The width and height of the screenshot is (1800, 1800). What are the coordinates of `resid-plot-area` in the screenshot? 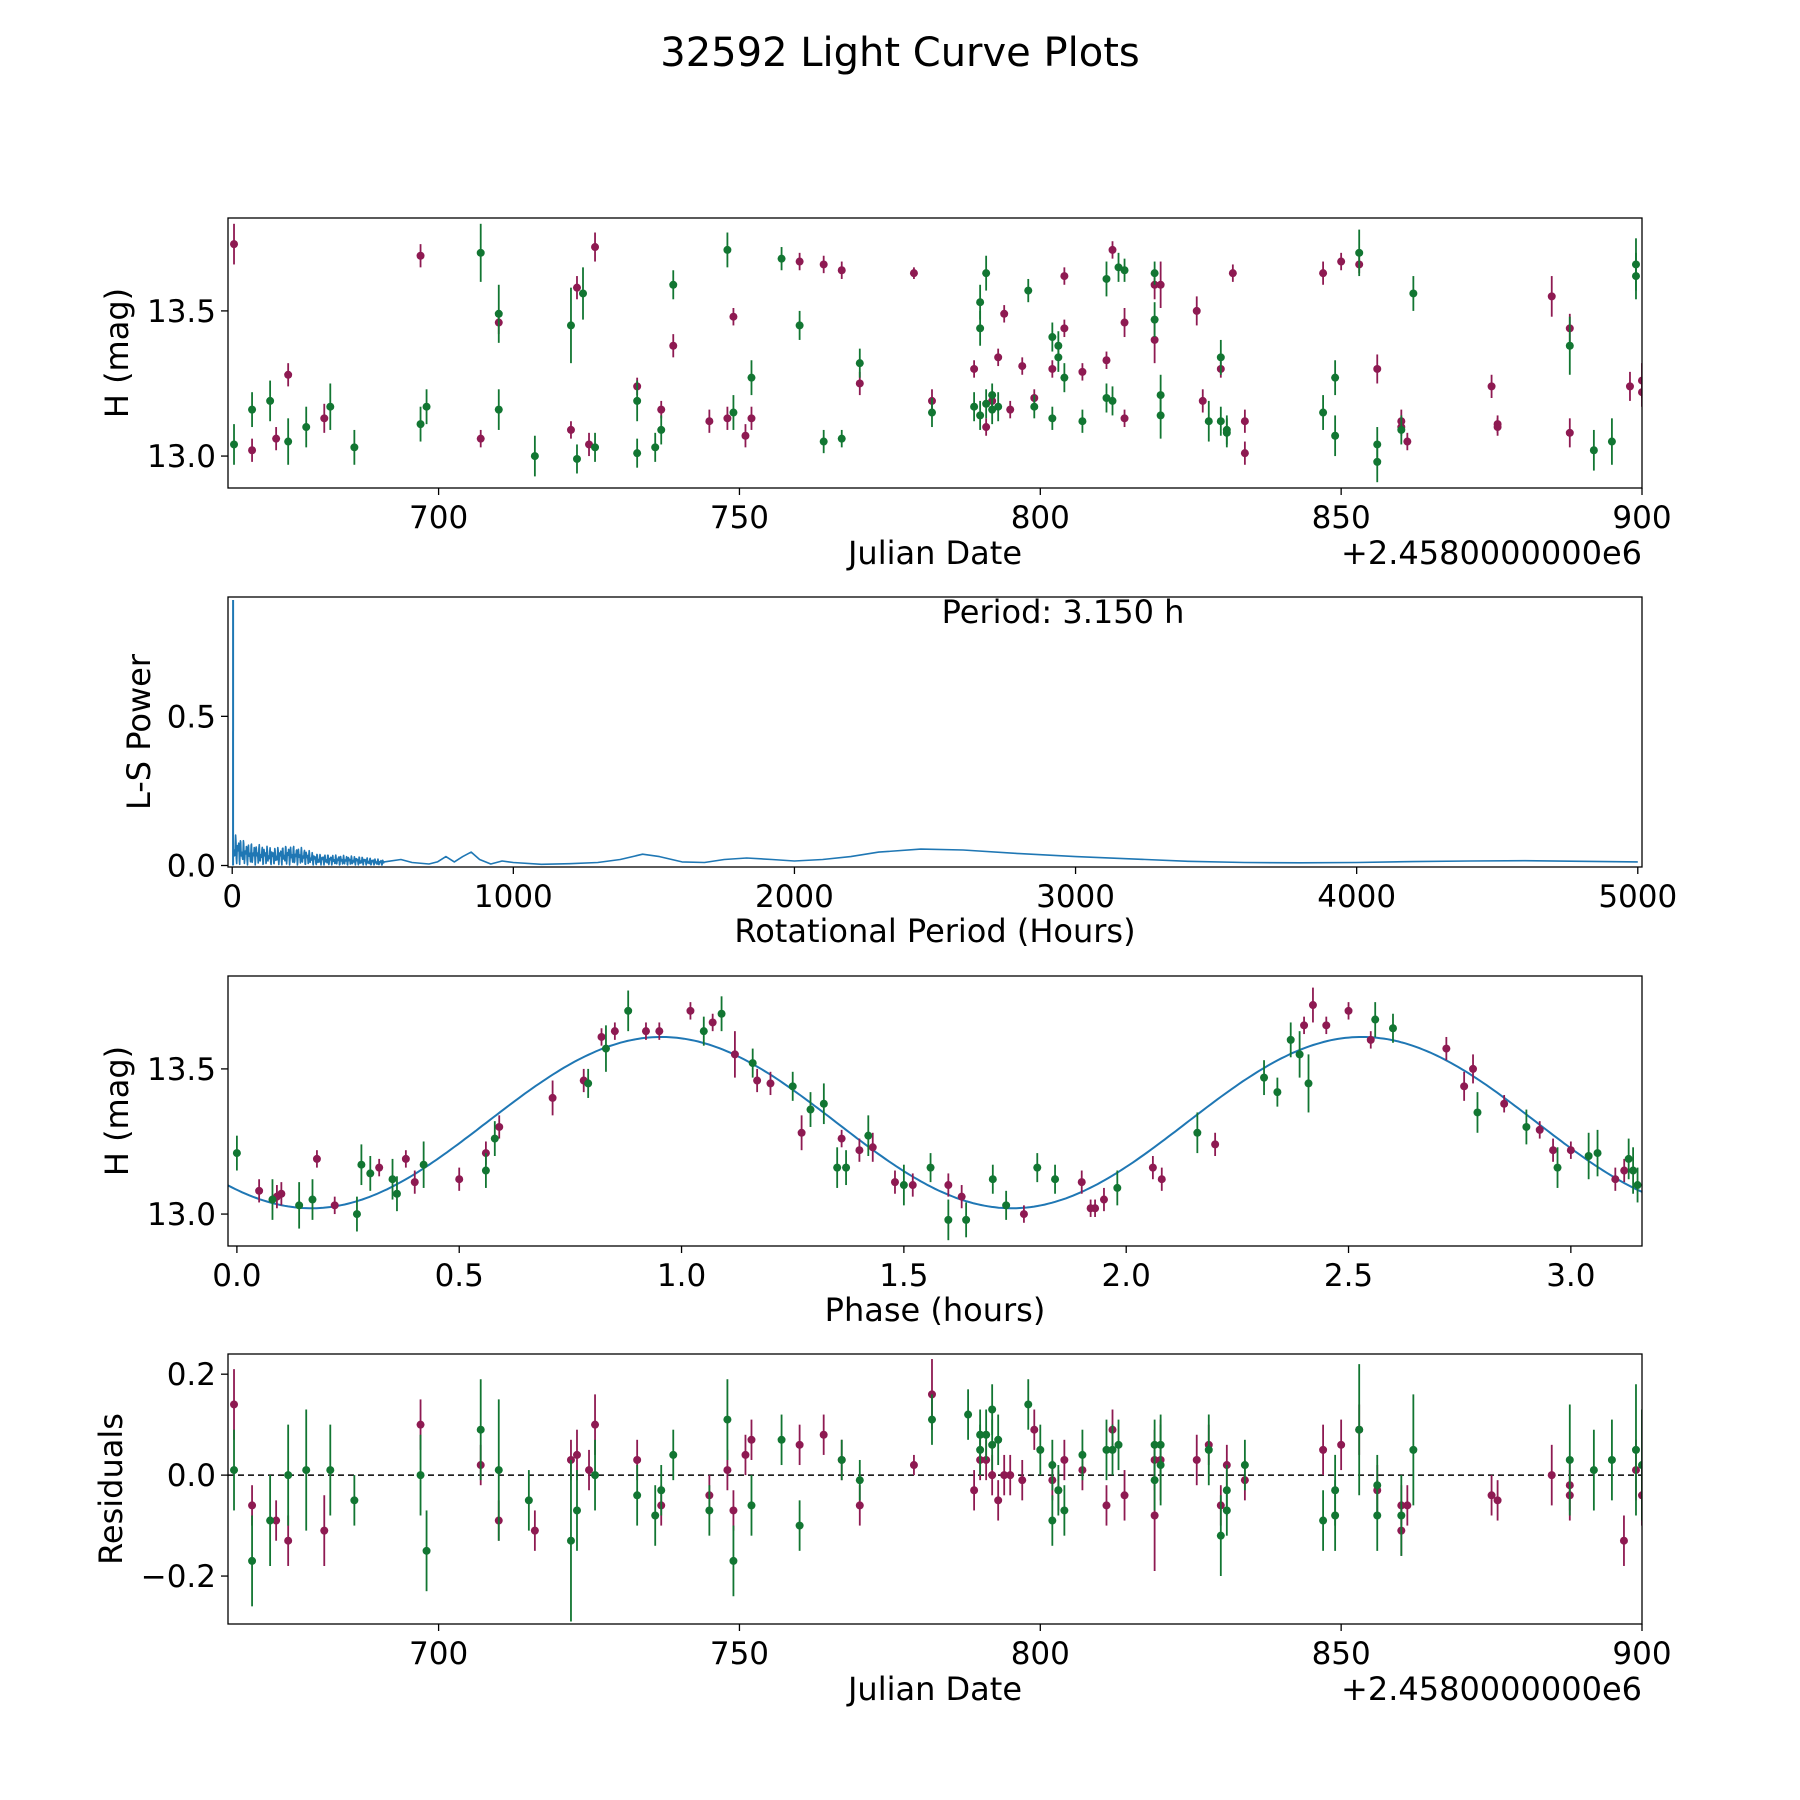 It's located at (935, 1490).